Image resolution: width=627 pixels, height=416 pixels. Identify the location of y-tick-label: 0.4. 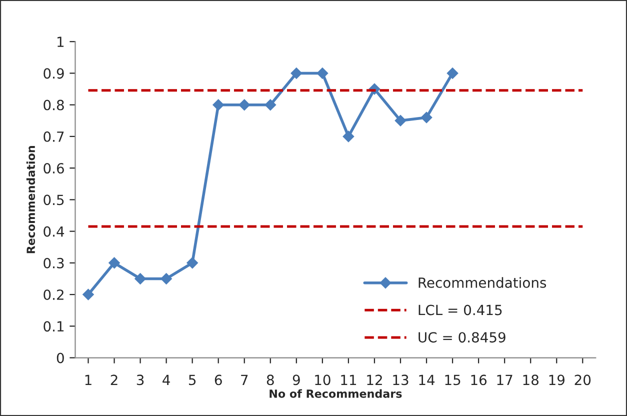
(54, 231).